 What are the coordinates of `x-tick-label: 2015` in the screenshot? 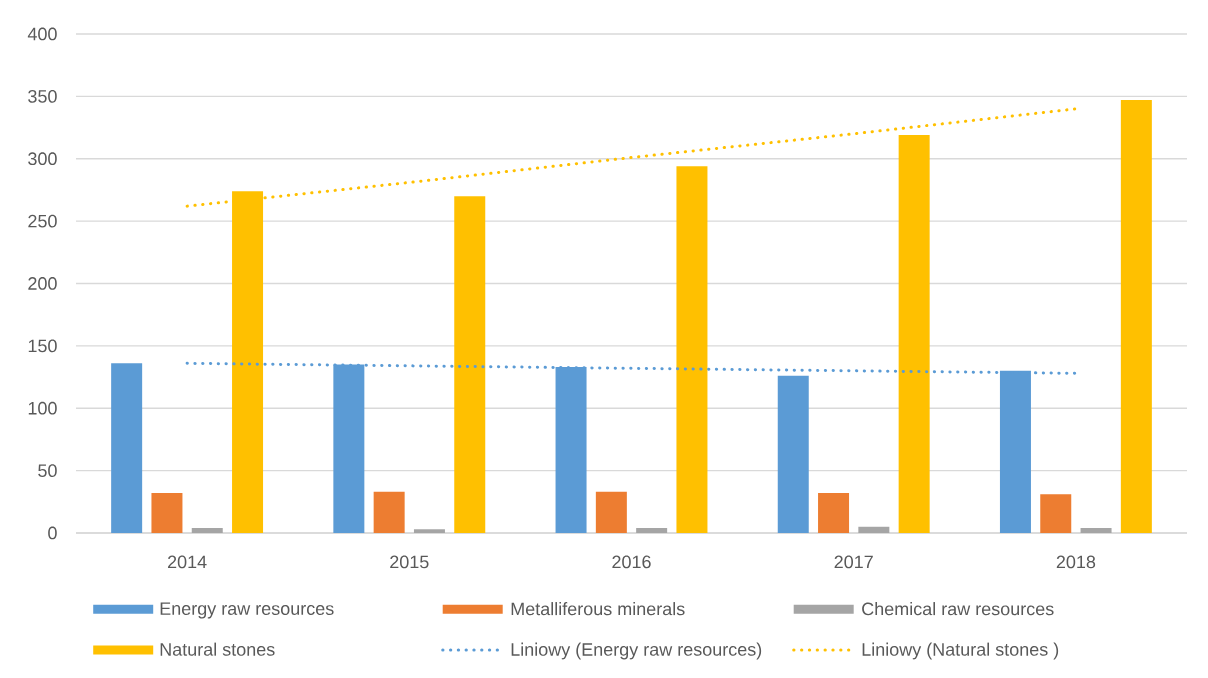 It's located at (409, 562).